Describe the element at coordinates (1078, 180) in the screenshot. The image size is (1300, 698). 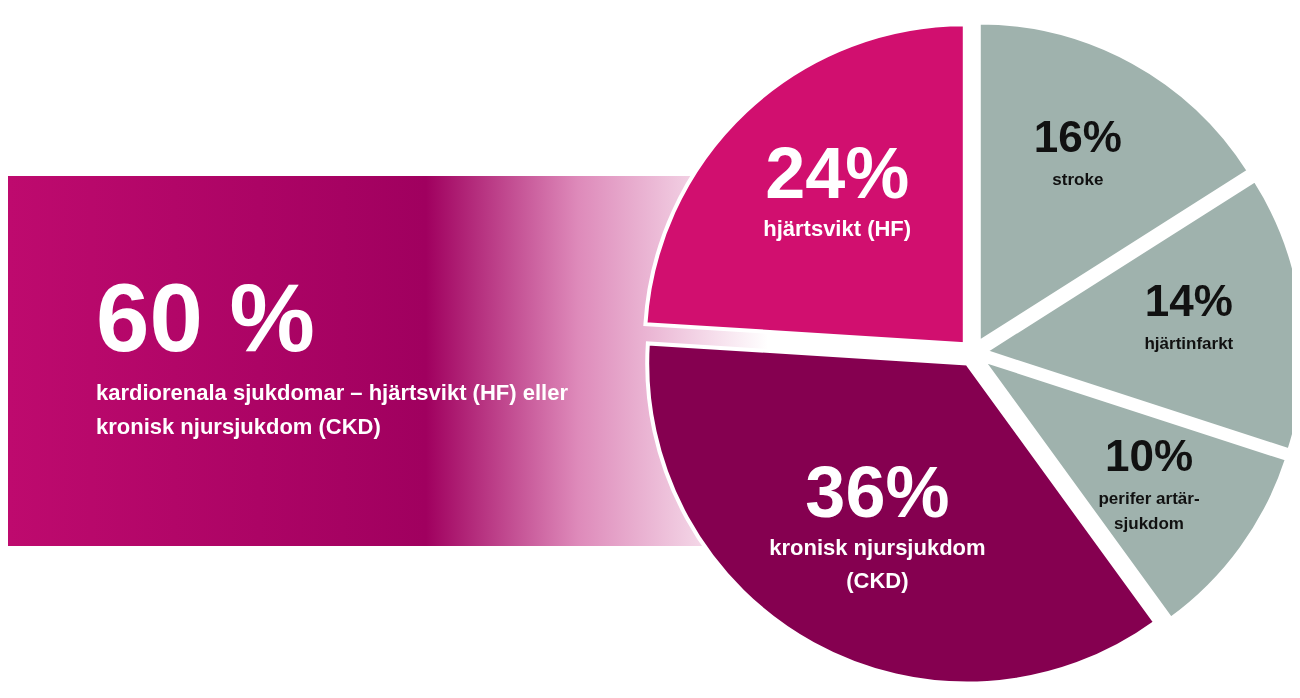
I see `slice-label: stroke` at that location.